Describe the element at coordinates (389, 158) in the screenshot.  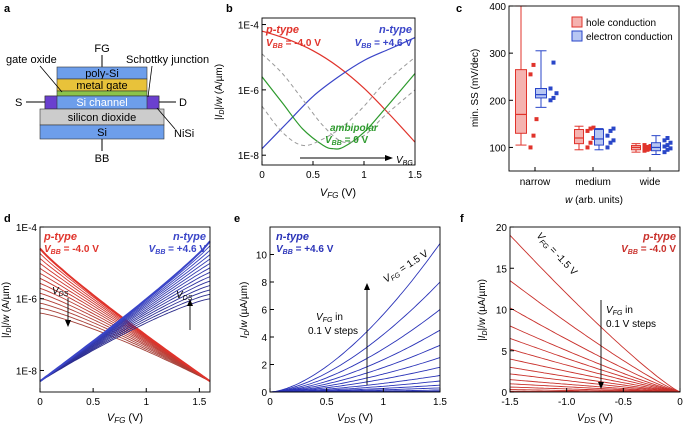
I see `chart-b-sweep-arrowhead` at that location.